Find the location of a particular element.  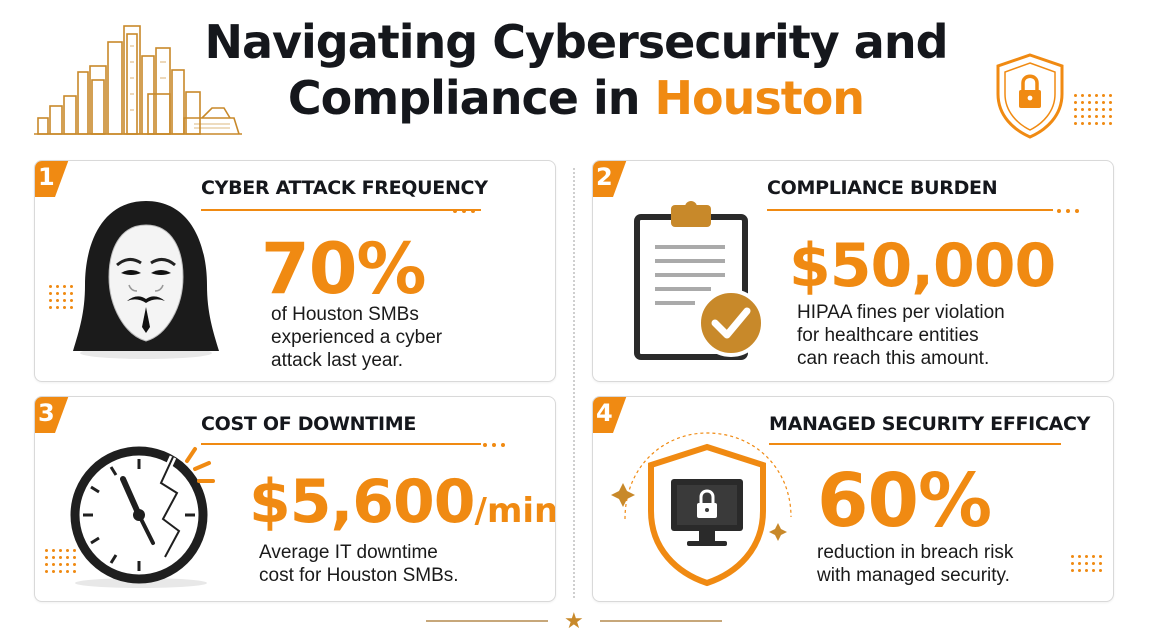

card-heading: COST OF DOWNTIME is located at coordinates (308, 424).